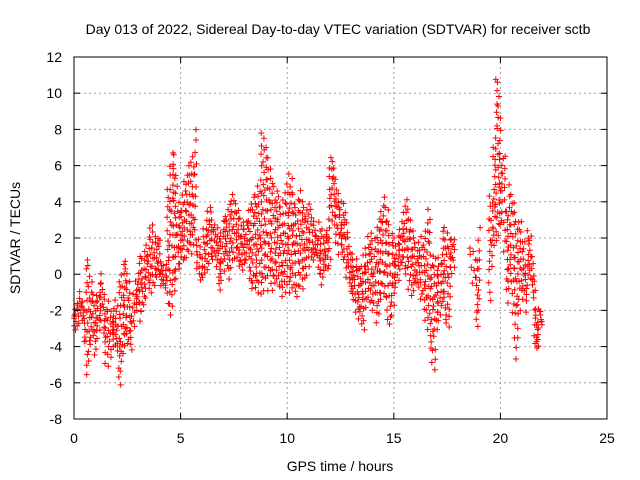 Image resolution: width=640 pixels, height=480 pixels. Describe the element at coordinates (54, 93) in the screenshot. I see `y-tick-label: 10` at that location.